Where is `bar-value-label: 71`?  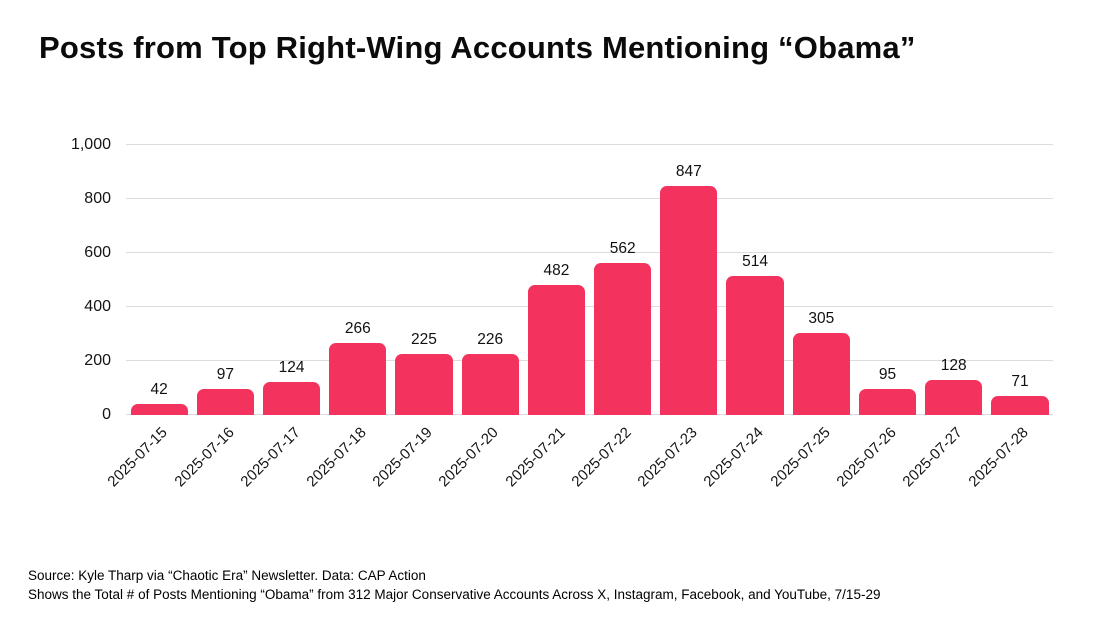
bar-value-label: 71 is located at coordinates (1020, 381).